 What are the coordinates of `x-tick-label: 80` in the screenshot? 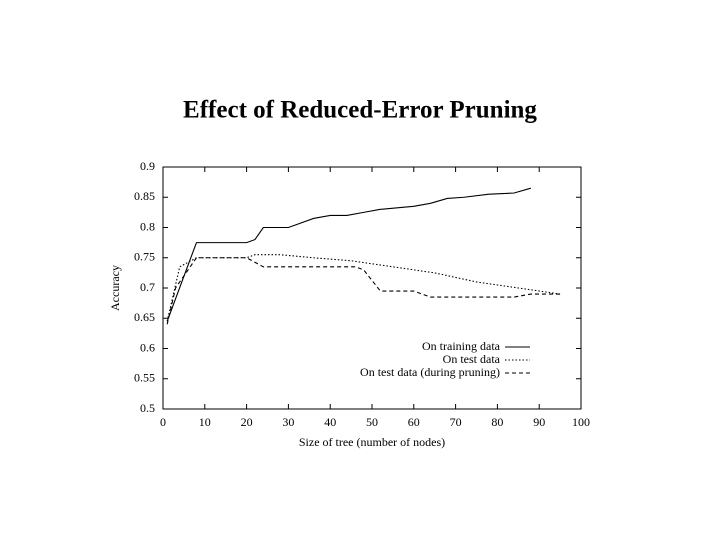 It's located at (497, 422).